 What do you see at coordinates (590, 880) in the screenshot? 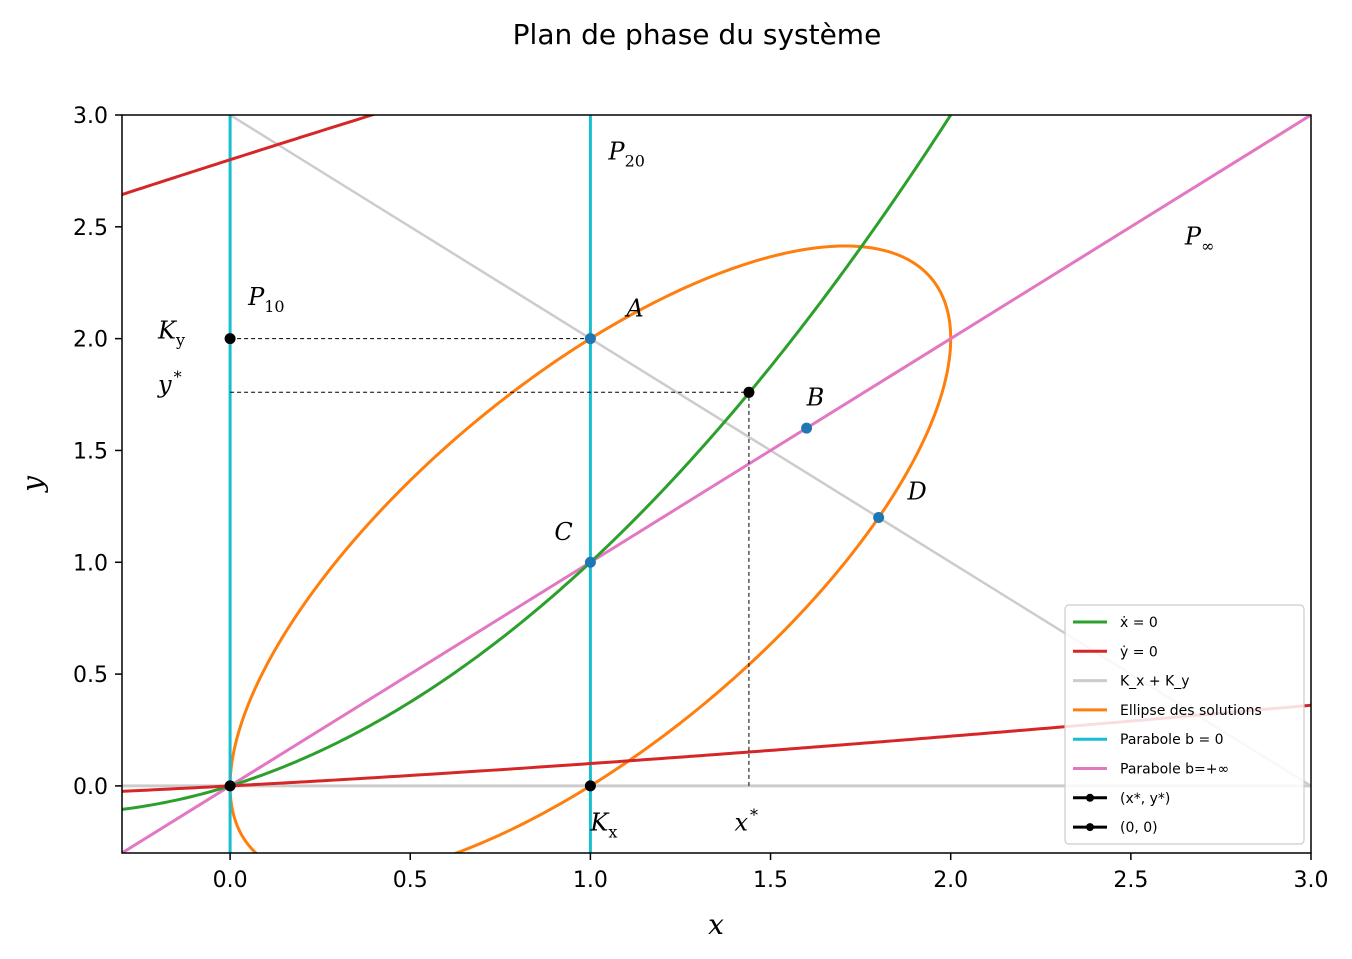
I see `x-tick-label-2: 1.0` at bounding box center [590, 880].